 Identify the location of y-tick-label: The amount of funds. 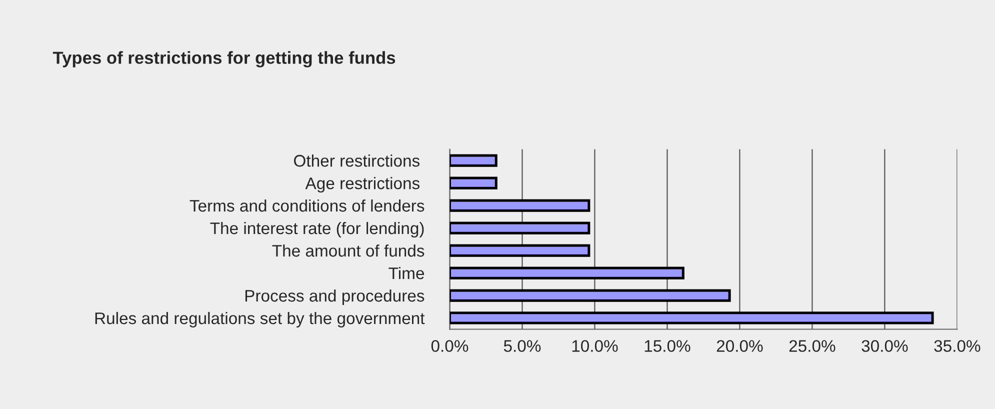
(348, 250).